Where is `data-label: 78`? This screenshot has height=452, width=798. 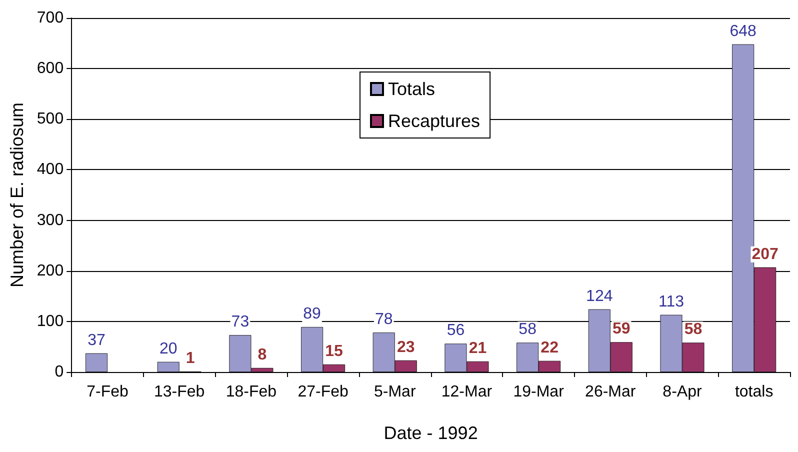 data-label: 78 is located at coordinates (383, 319).